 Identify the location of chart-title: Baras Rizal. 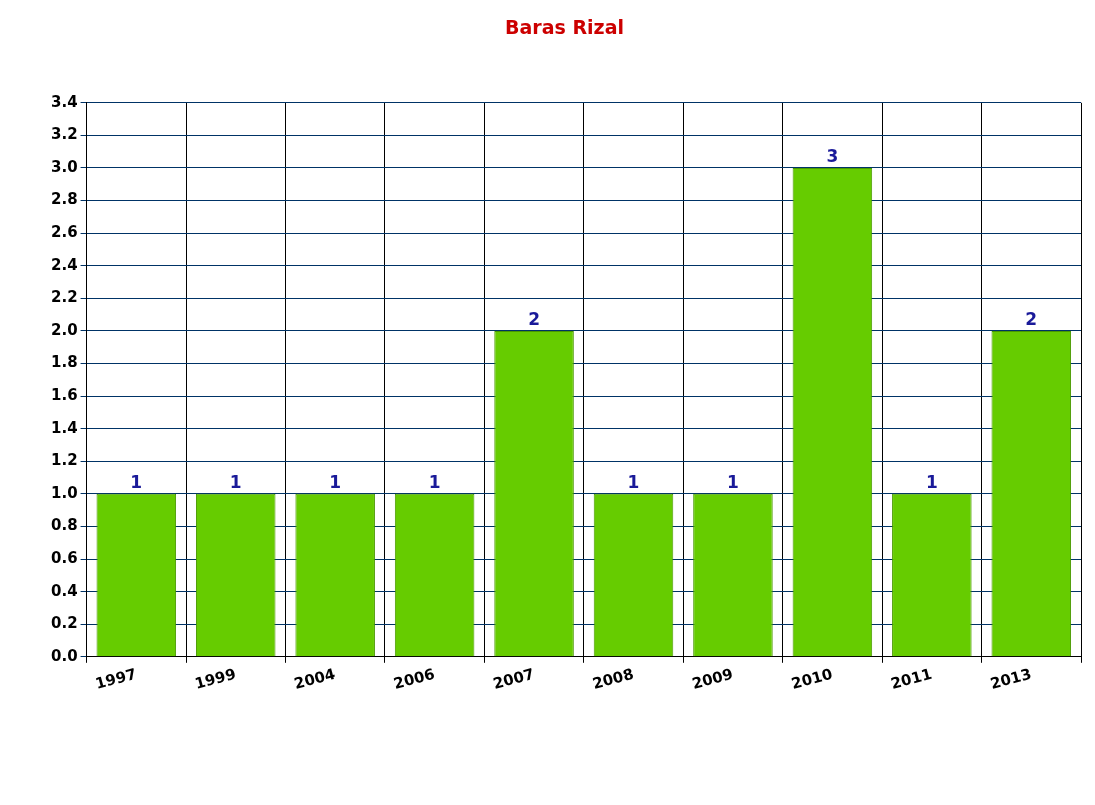
(564, 27).